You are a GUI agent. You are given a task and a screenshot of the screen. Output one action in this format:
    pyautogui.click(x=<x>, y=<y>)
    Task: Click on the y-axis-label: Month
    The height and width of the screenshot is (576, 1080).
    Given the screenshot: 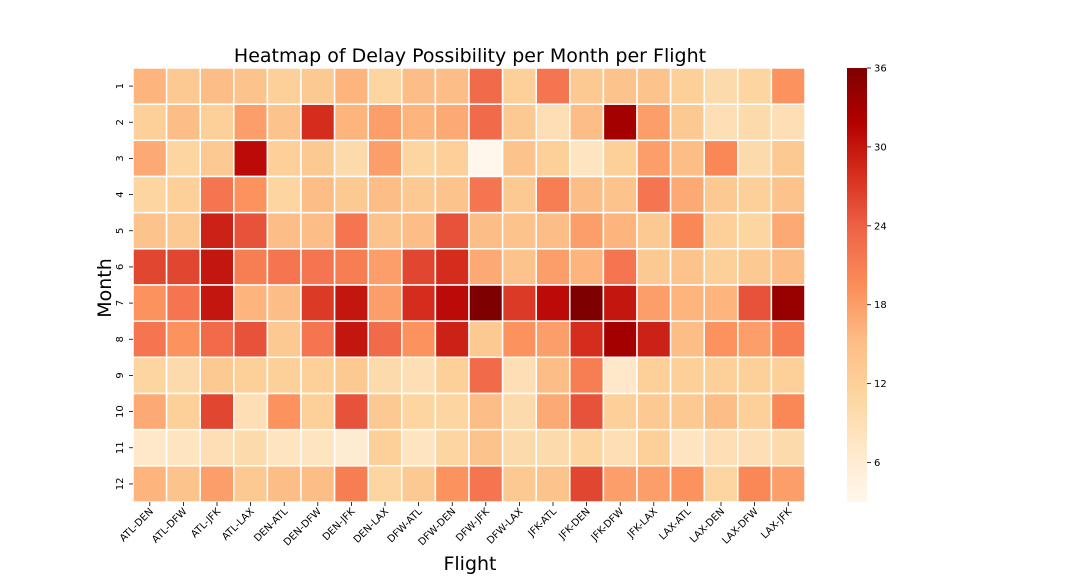 What is the action you would take?
    pyautogui.click(x=105, y=288)
    